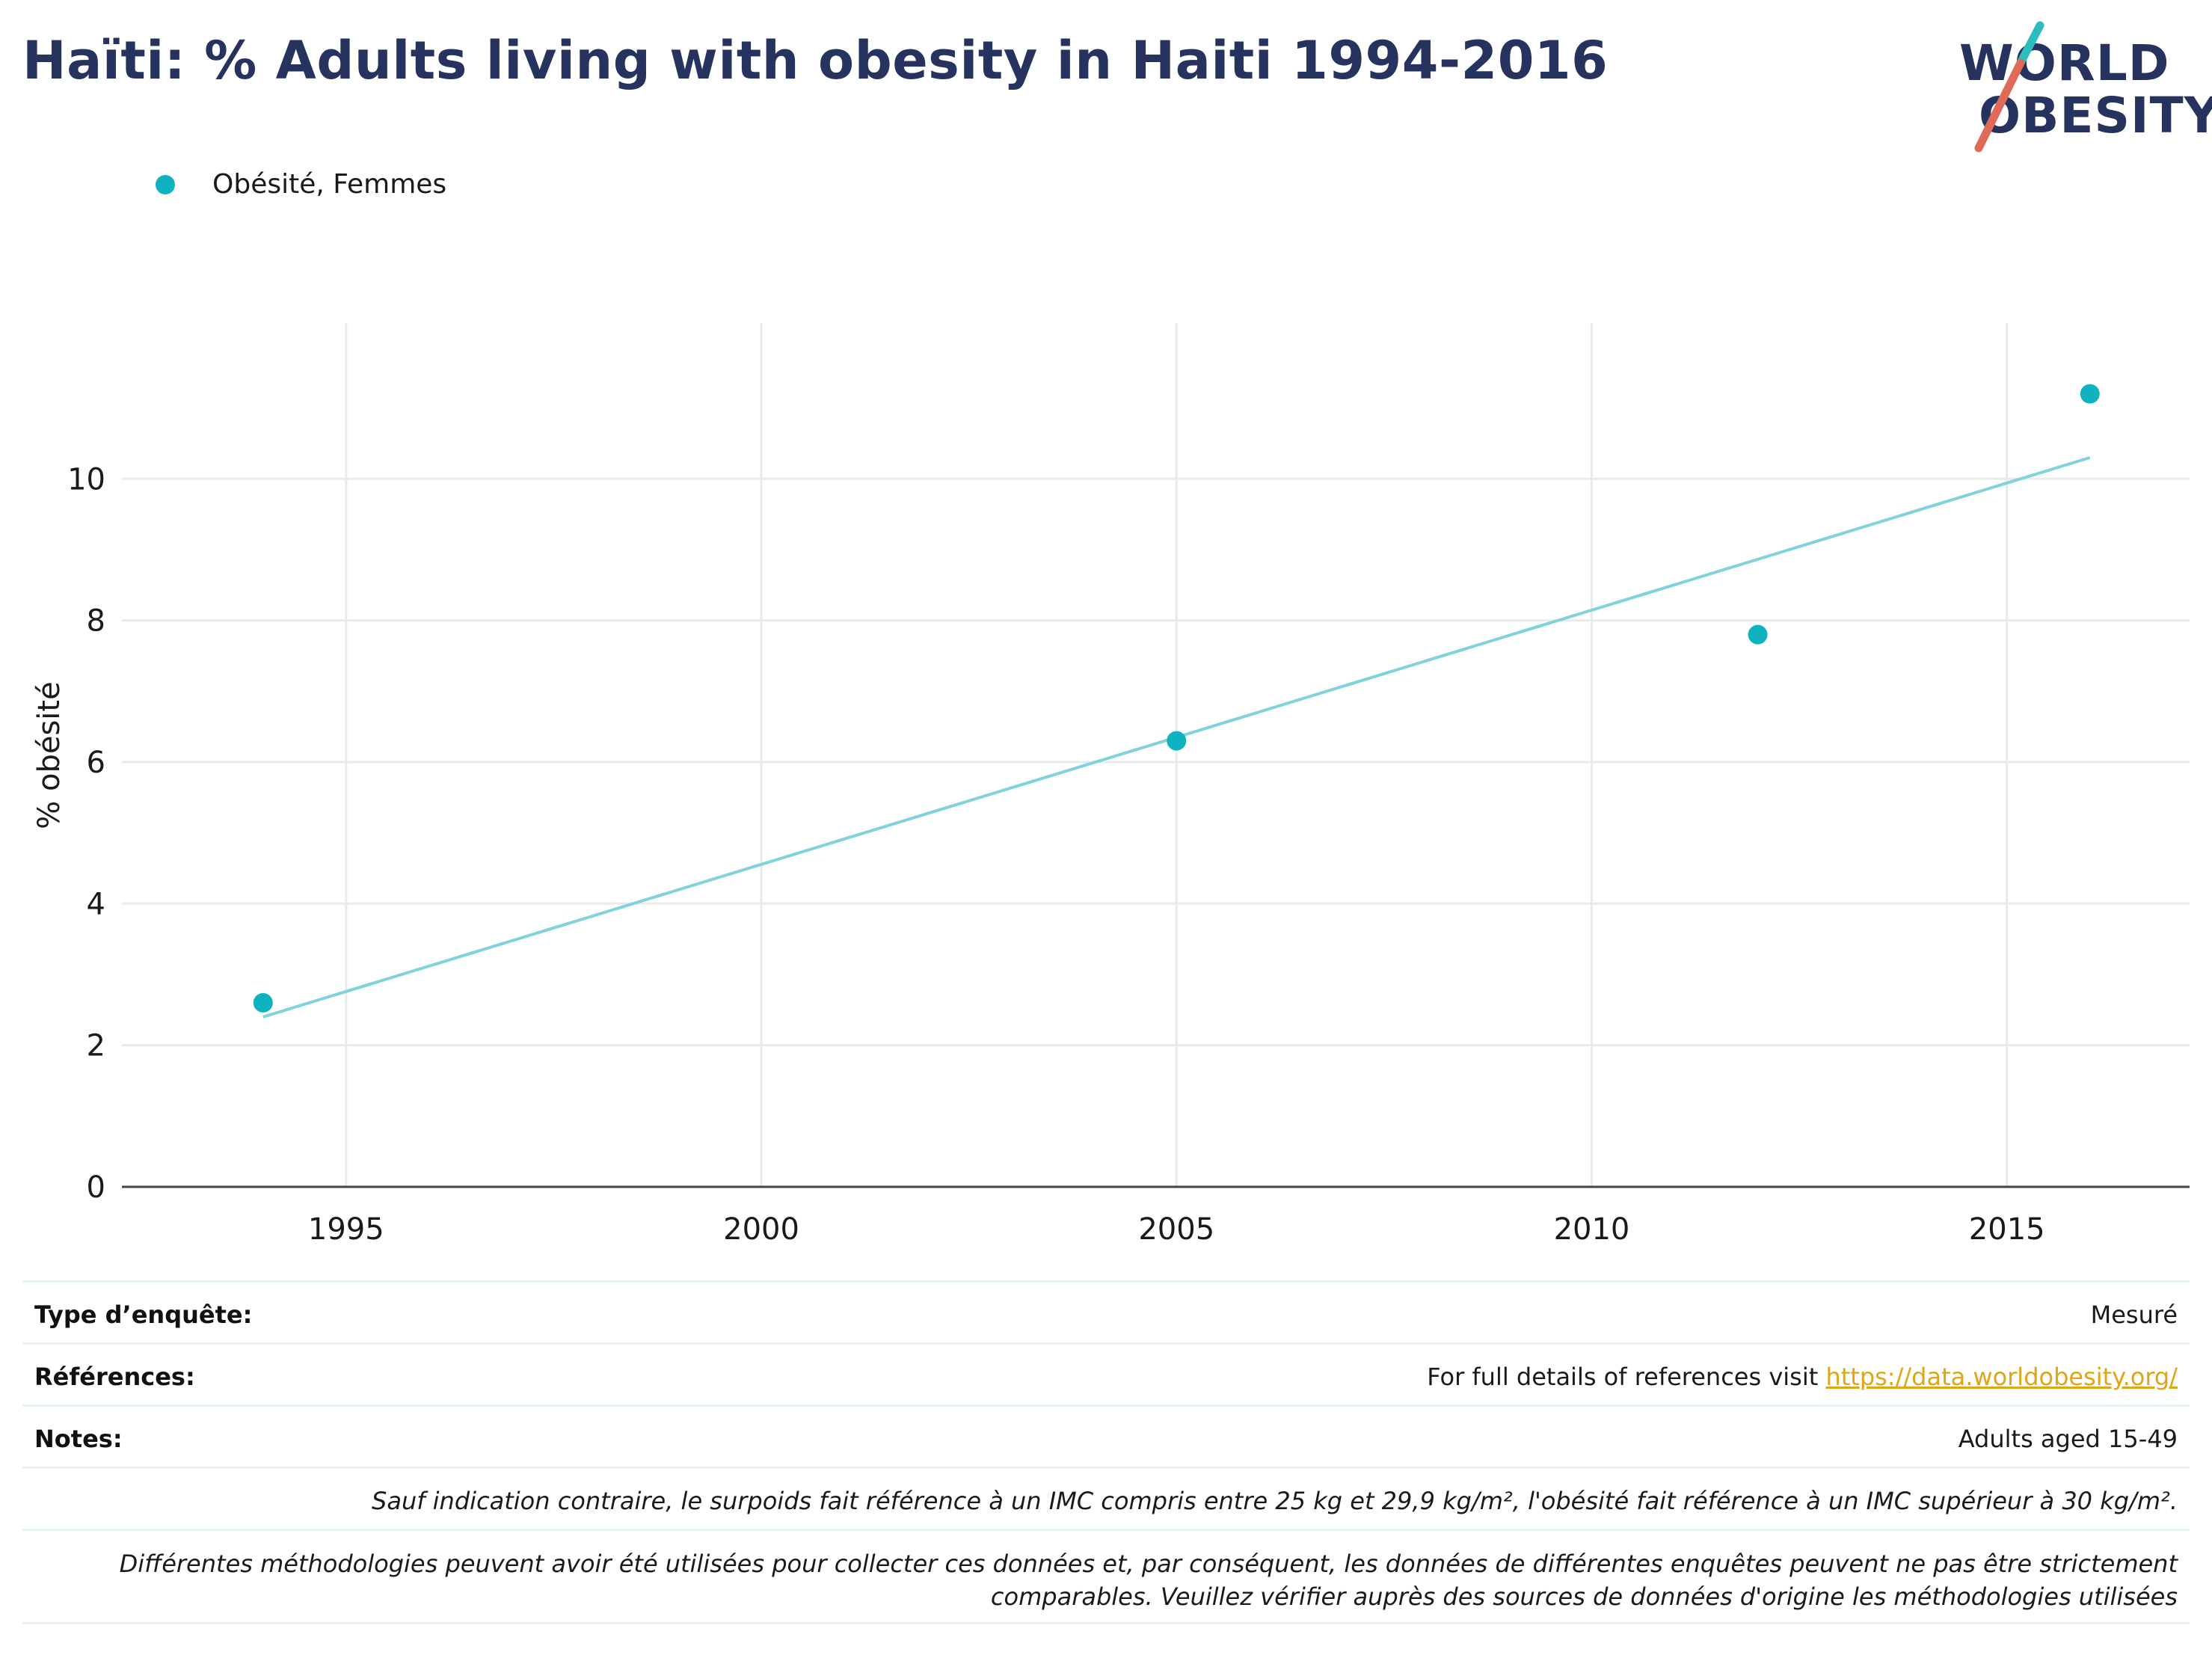  I want to click on y-tick-label: 6, so click(96, 763).